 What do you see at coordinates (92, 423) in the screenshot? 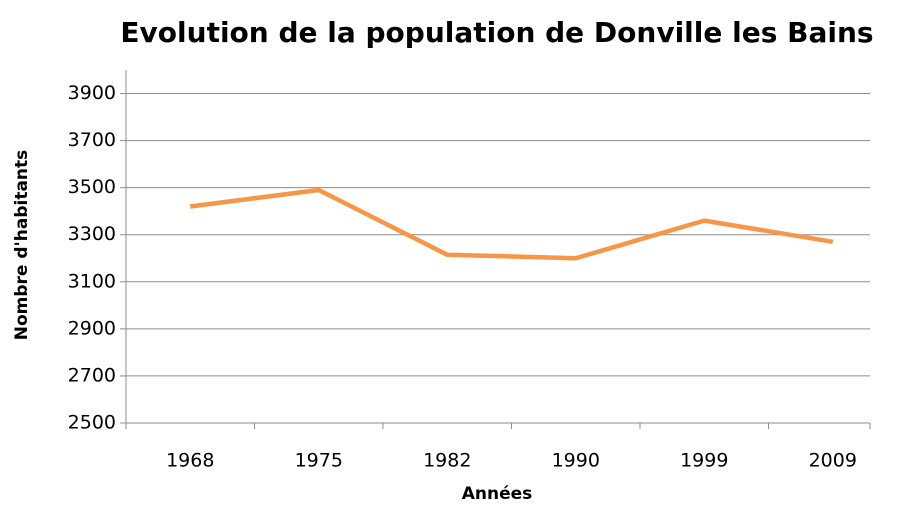
I see `y-tick-label: 2500` at bounding box center [92, 423].